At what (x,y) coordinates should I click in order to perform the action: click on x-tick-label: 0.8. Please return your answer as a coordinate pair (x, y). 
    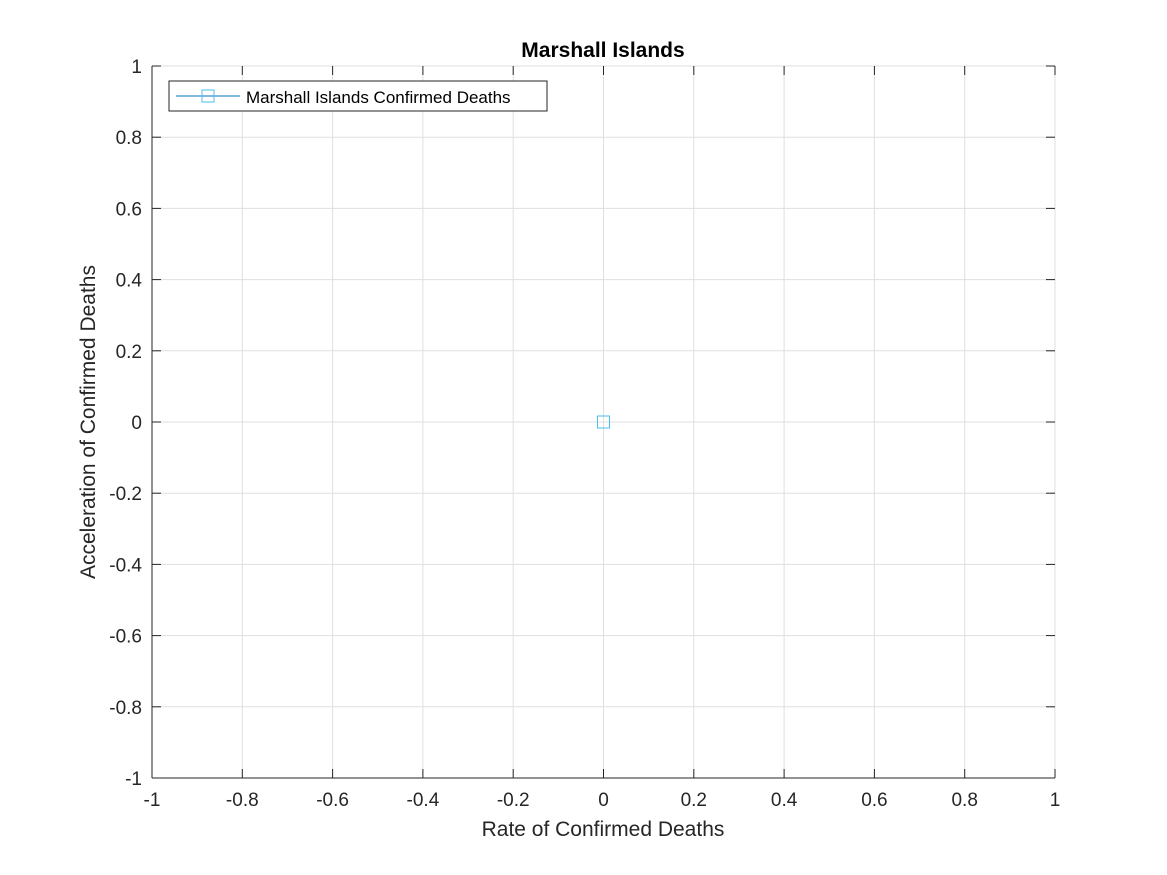
    Looking at the image, I should click on (964, 800).